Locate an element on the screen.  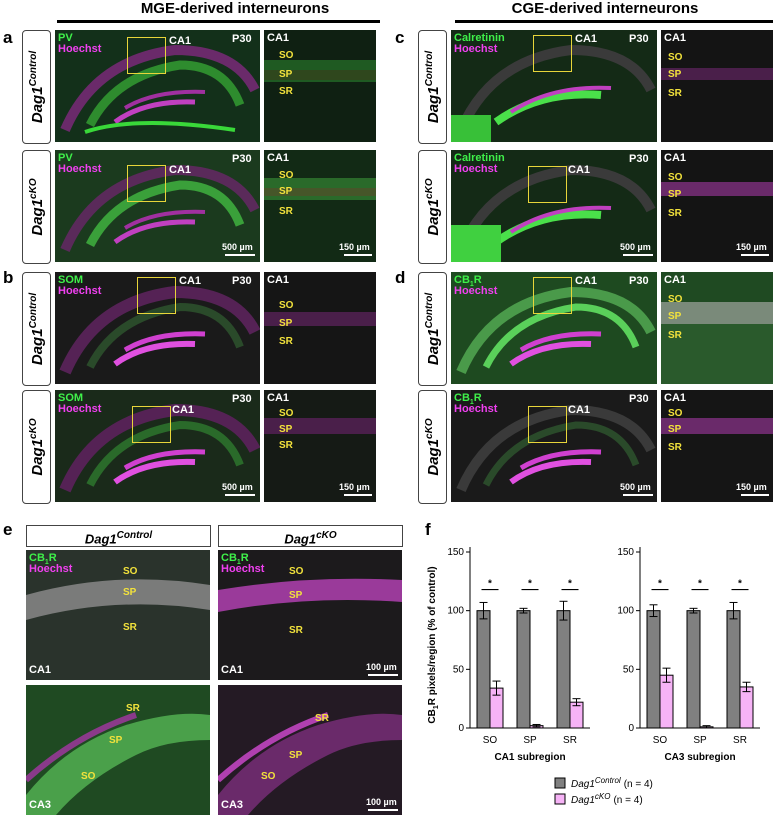
overview-a-cko: PV Hoechst CA1 P30 500 µm is located at coordinates (157, 206).